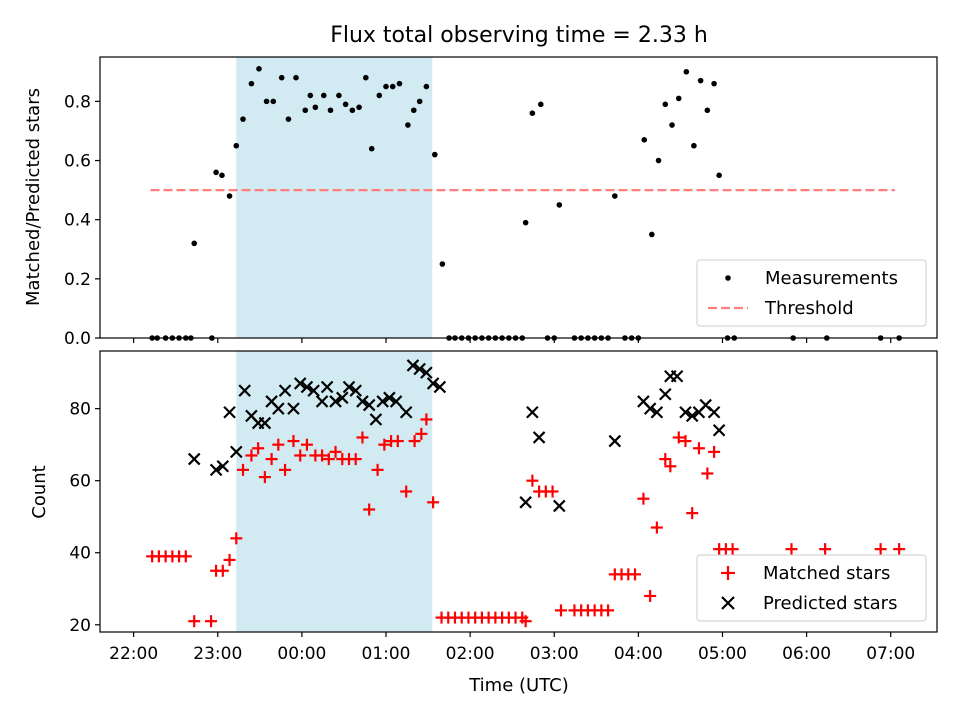 Image resolution: width=960 pixels, height=720 pixels. What do you see at coordinates (77, 339) in the screenshot?
I see `top-y-tick-label: 0.0` at bounding box center [77, 339].